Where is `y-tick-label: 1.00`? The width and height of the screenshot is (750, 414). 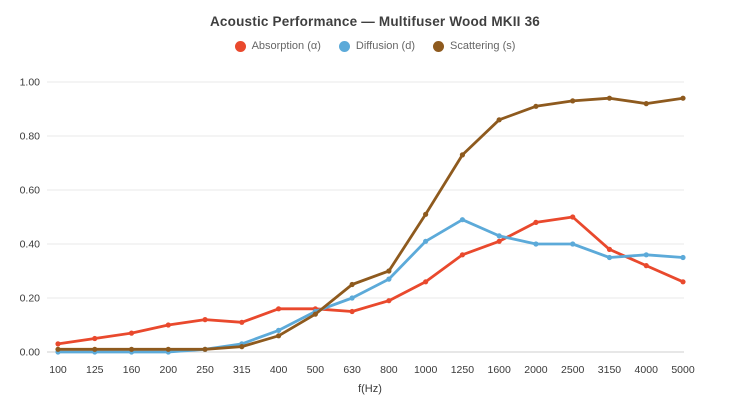
y-tick-label: 1.00 is located at coordinates (30, 83).